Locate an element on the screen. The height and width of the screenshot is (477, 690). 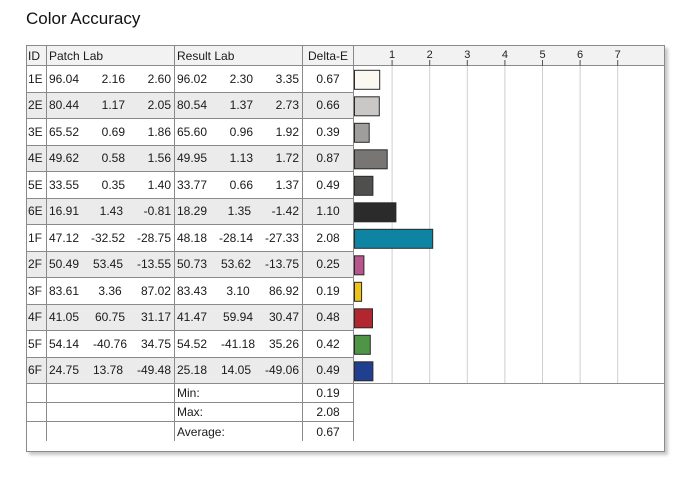
lab-value: 3.10 is located at coordinates (238, 290).